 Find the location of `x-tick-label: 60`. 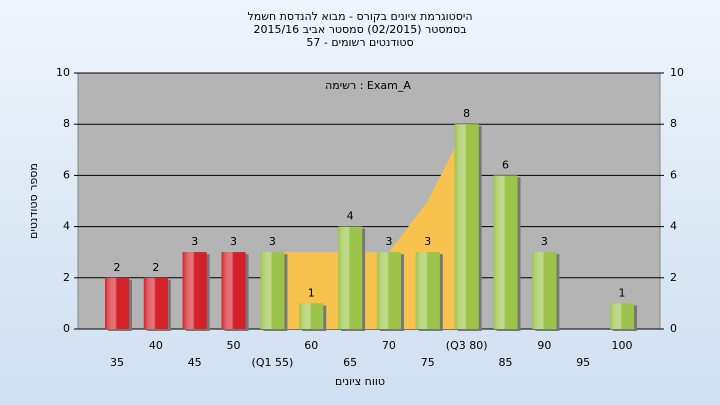

x-tick-label: 60 is located at coordinates (311, 345).